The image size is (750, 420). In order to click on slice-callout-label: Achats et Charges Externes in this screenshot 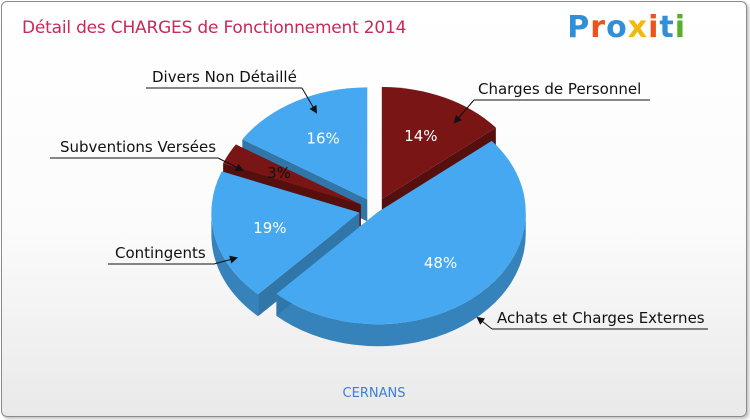, I will do `click(601, 318)`.